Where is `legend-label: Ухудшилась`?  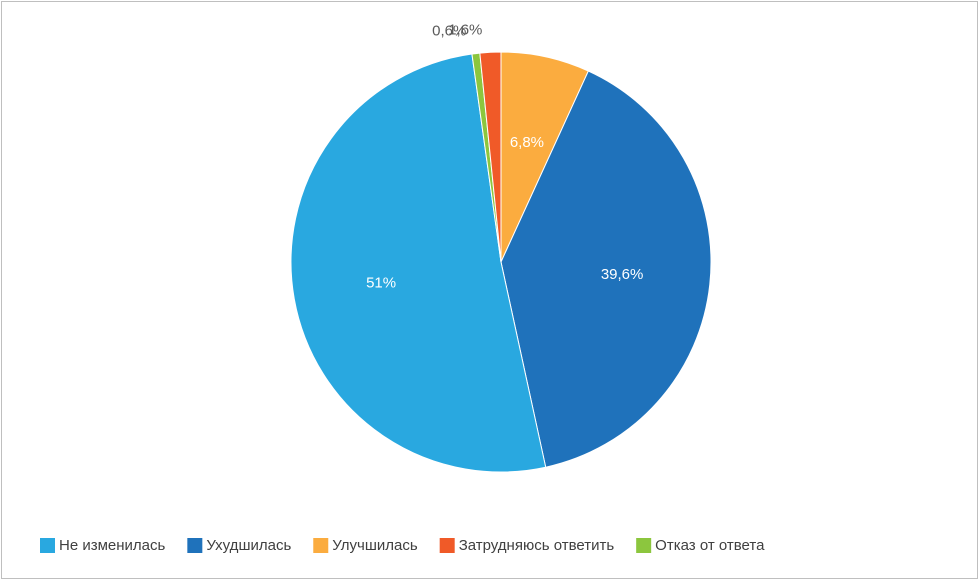 legend-label: Ухудшилась is located at coordinates (248, 545).